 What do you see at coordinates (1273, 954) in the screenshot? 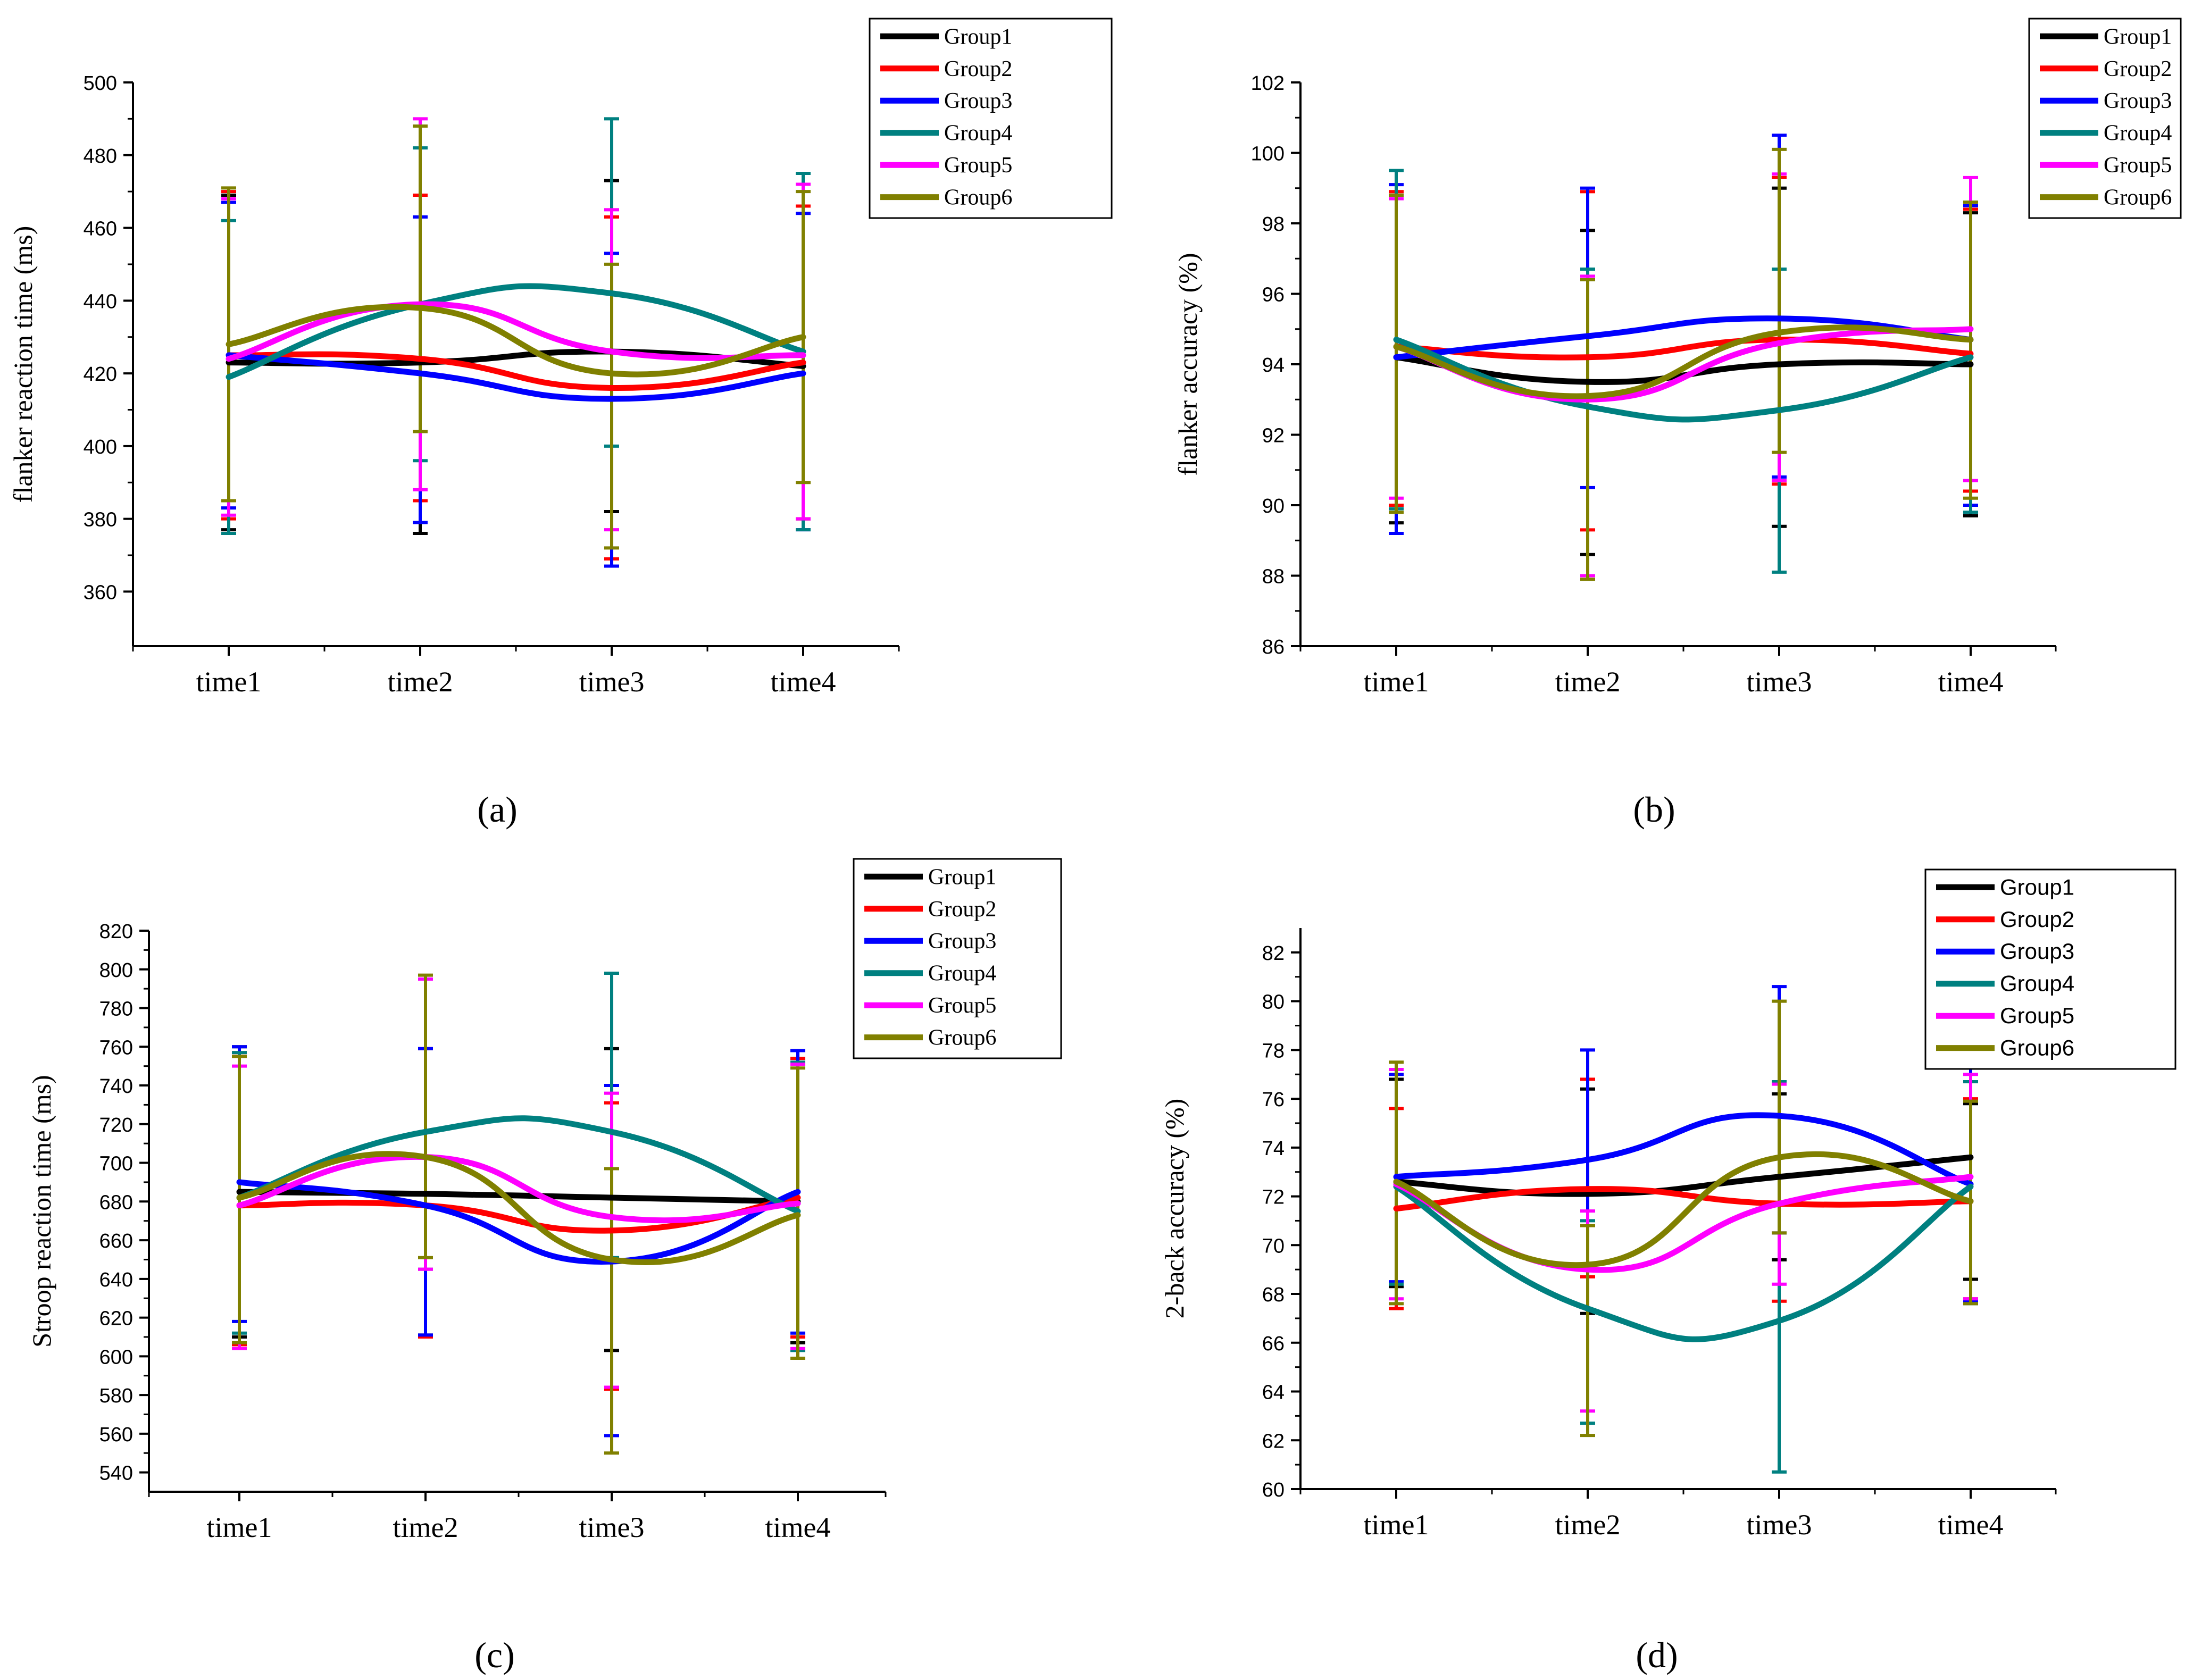
I see `y-tick-label: 82` at bounding box center [1273, 954].